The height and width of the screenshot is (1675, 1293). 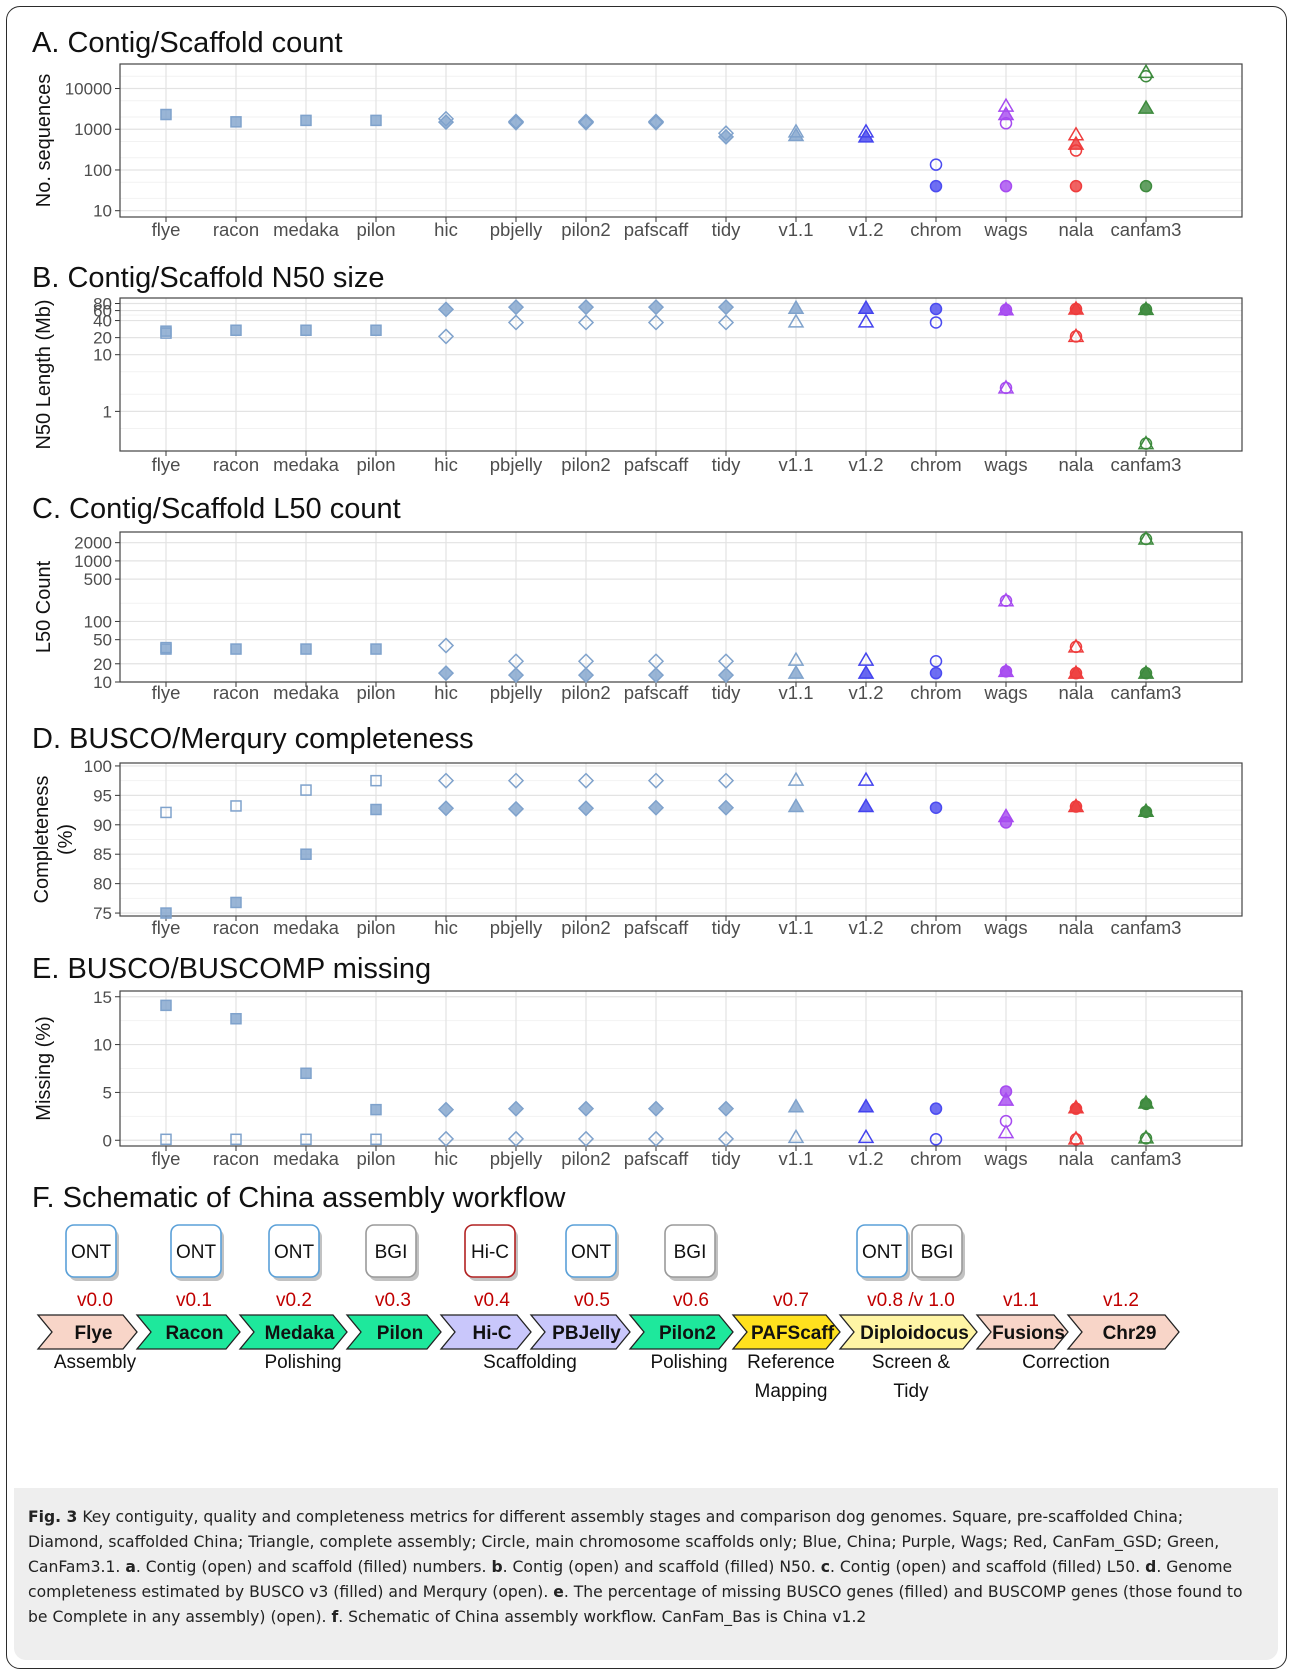 I want to click on y-axis-title: Completeness, so click(x=42, y=840).